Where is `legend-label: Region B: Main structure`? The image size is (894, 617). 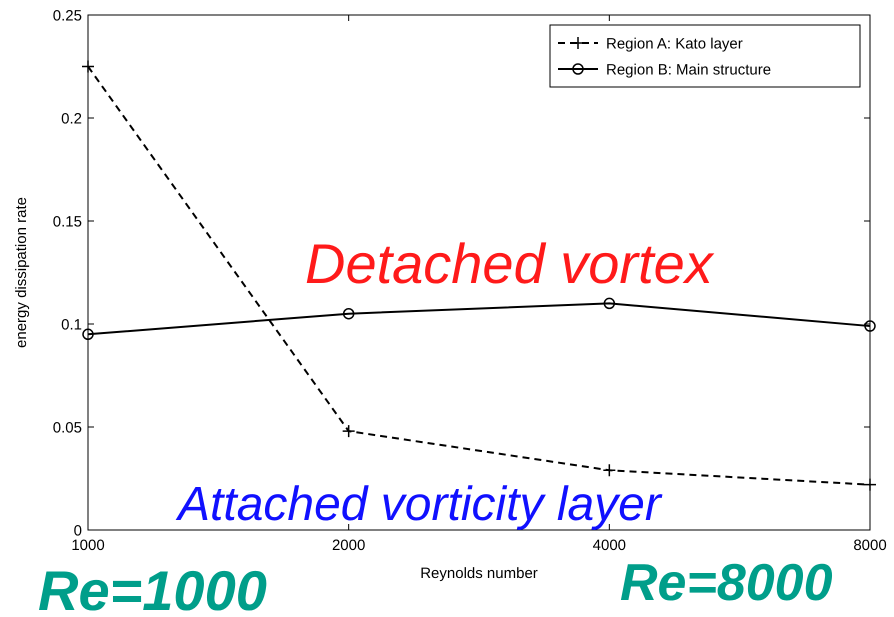 legend-label: Region B: Main structure is located at coordinates (689, 69).